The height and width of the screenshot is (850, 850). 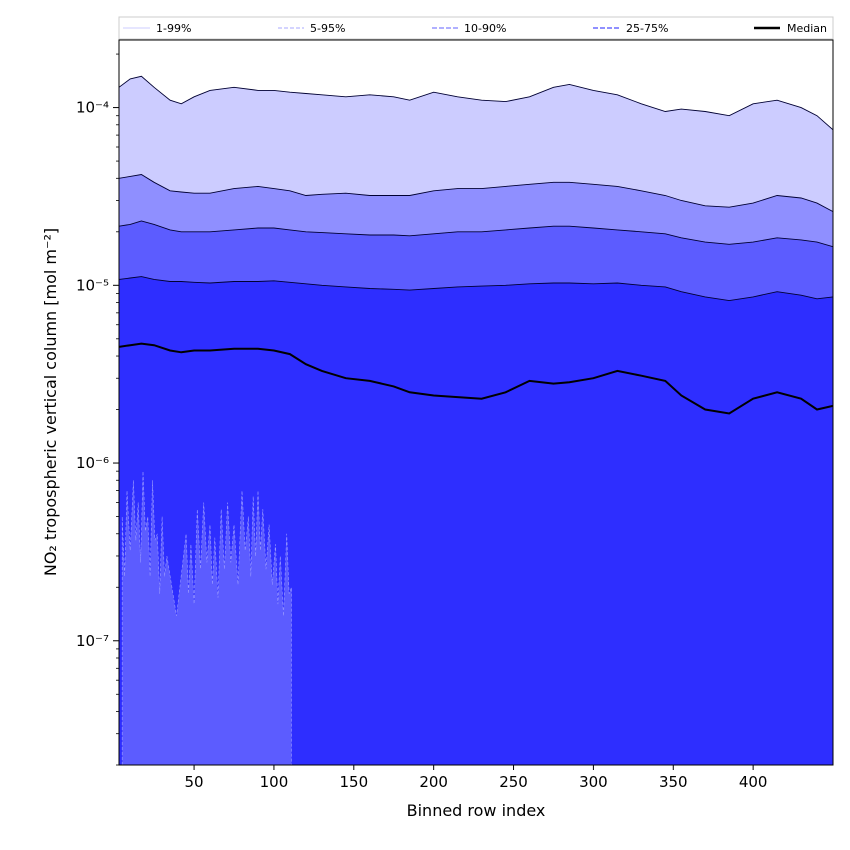 I want to click on lower-spikes-area, so click(x=206, y=618).